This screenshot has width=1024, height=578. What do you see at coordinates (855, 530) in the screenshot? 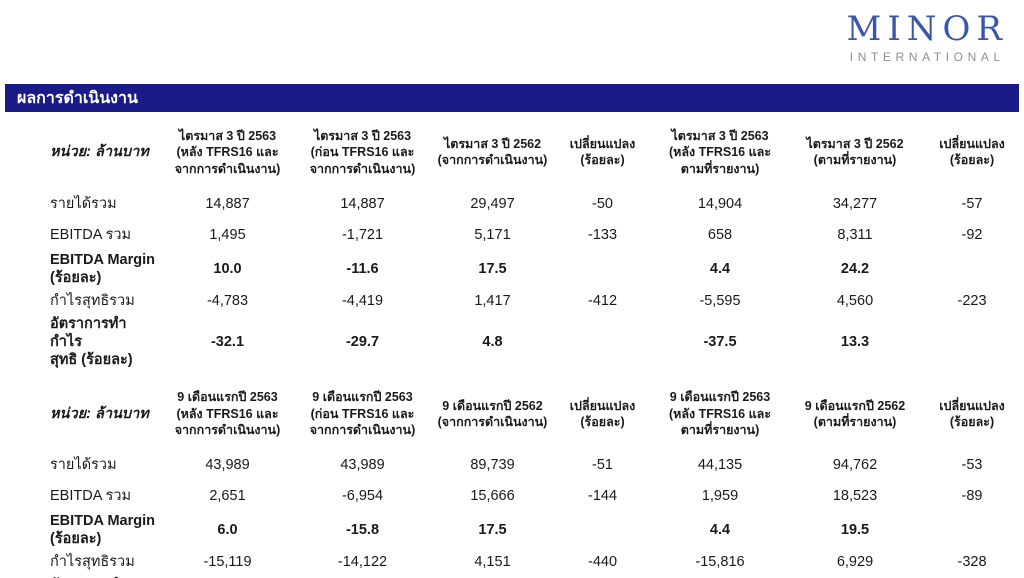
I see `value-cell: 19.5` at bounding box center [855, 530].